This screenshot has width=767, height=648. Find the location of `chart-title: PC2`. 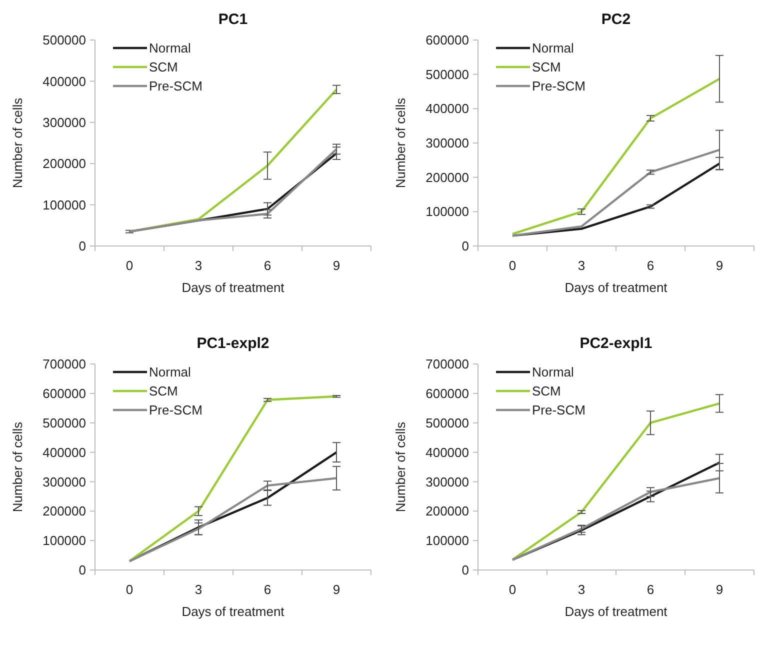

chart-title: PC2 is located at coordinates (616, 19).